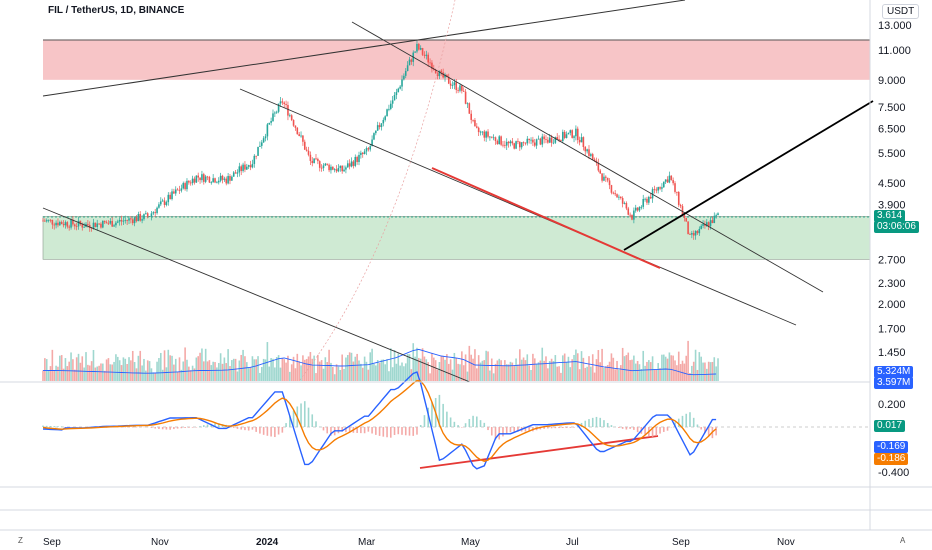 This screenshot has height=550, width=932. Describe the element at coordinates (892, 154) in the screenshot. I see `price-tick-label: 5.500` at that location.